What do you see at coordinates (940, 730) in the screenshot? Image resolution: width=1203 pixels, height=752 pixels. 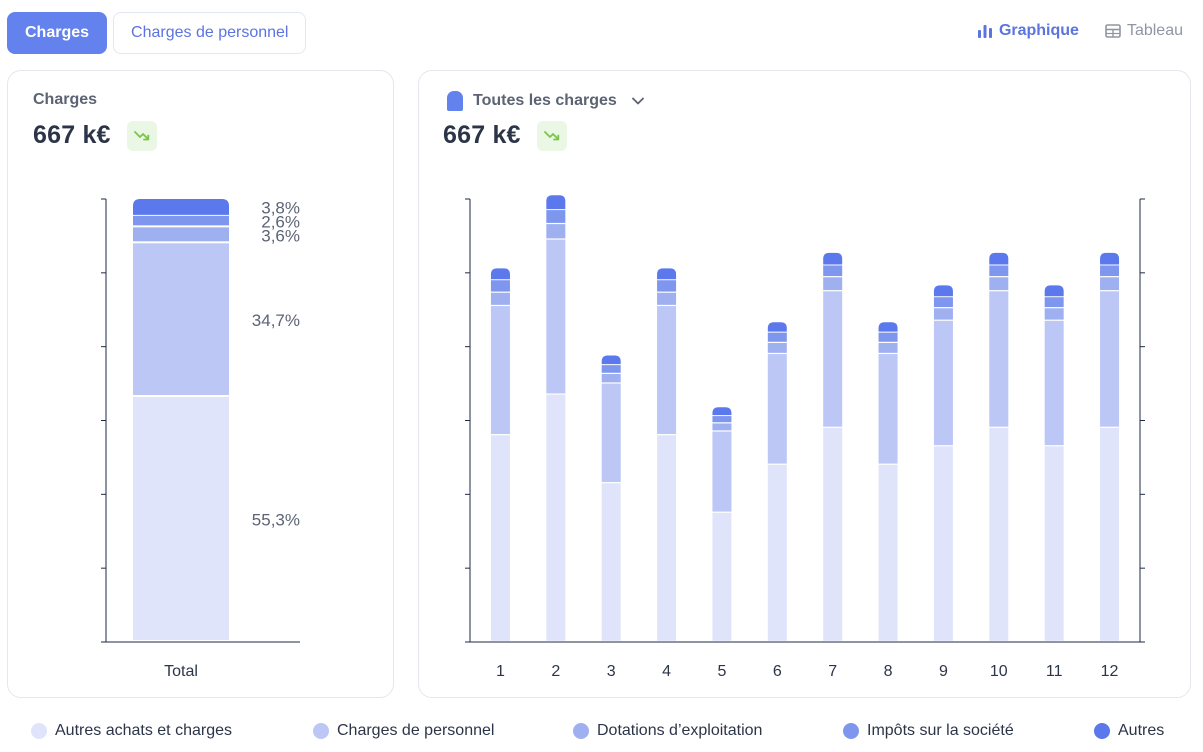 I see `legend-label: Impôts sur la société` at bounding box center [940, 730].